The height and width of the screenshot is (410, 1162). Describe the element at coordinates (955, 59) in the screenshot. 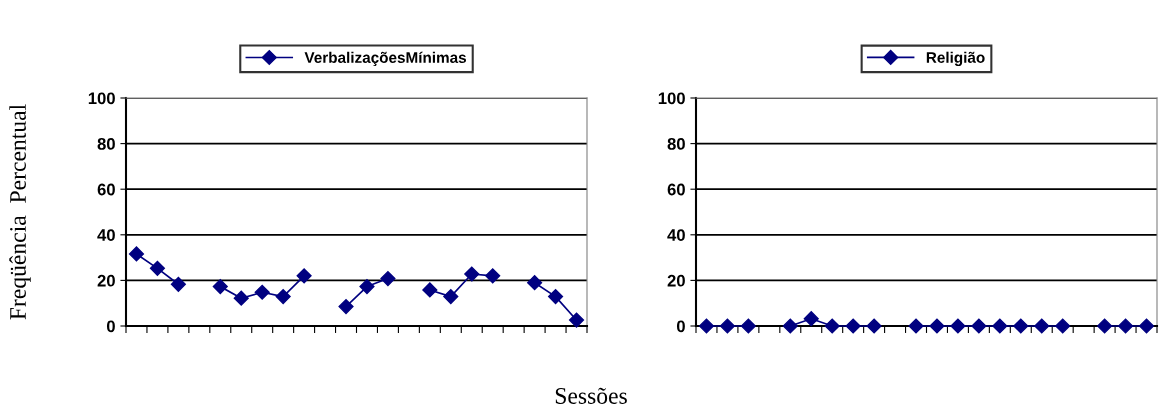

I see `legend-label: Religião` at that location.